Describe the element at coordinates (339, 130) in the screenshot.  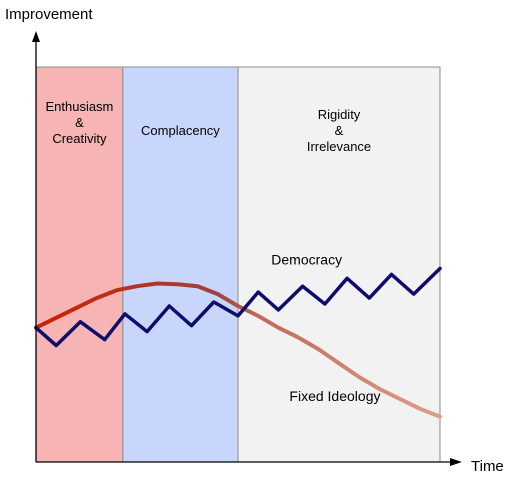
I see `band-2-label-line-1: &` at that location.